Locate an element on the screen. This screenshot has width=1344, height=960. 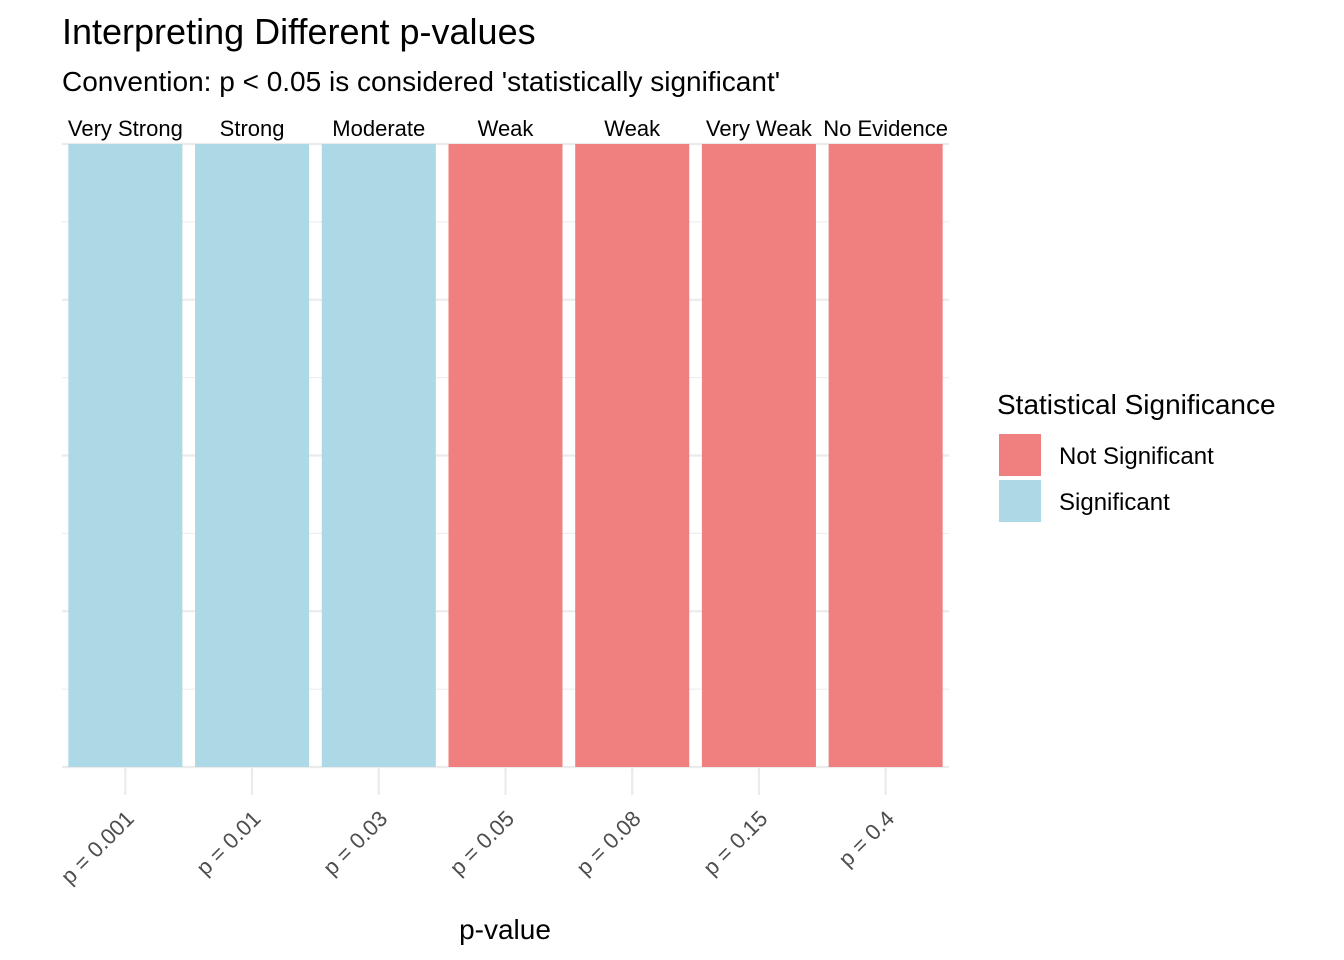
x-tick-label: p = 0.05 is located at coordinates (482, 843).